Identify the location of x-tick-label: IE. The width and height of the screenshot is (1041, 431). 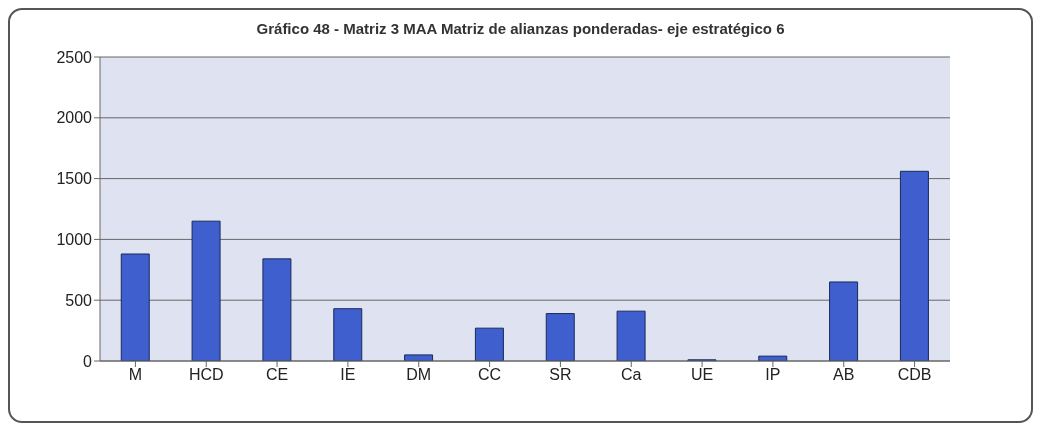
(348, 375).